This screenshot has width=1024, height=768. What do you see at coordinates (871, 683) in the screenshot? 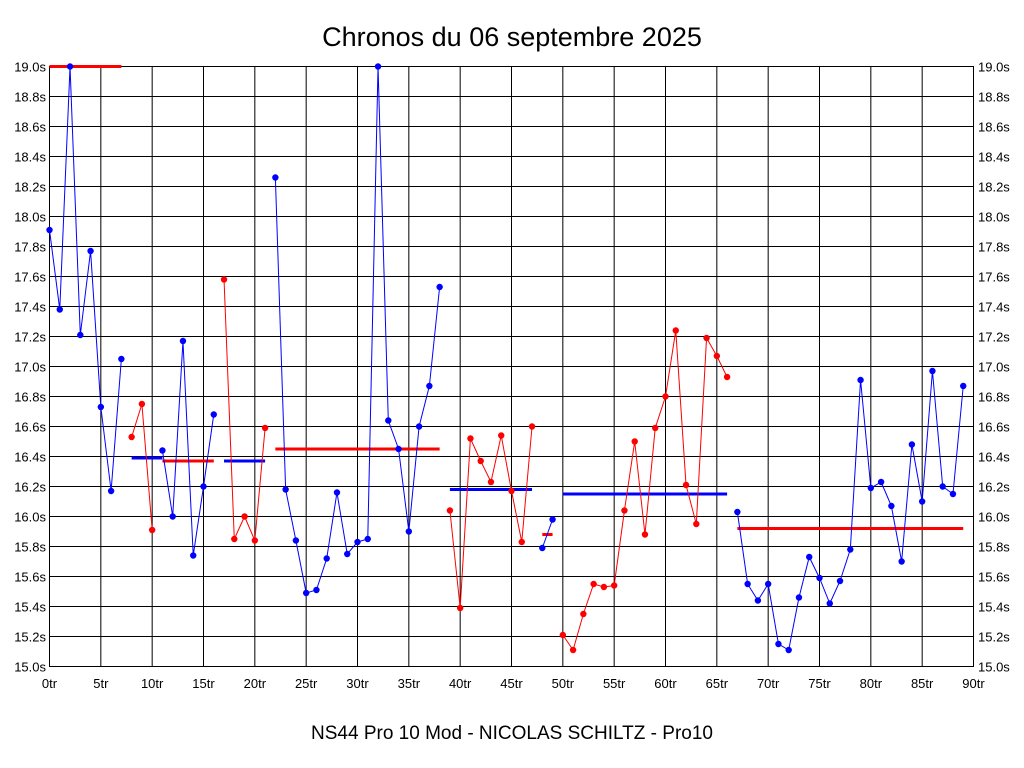
I see `x-tick-label: 80tr` at bounding box center [871, 683].